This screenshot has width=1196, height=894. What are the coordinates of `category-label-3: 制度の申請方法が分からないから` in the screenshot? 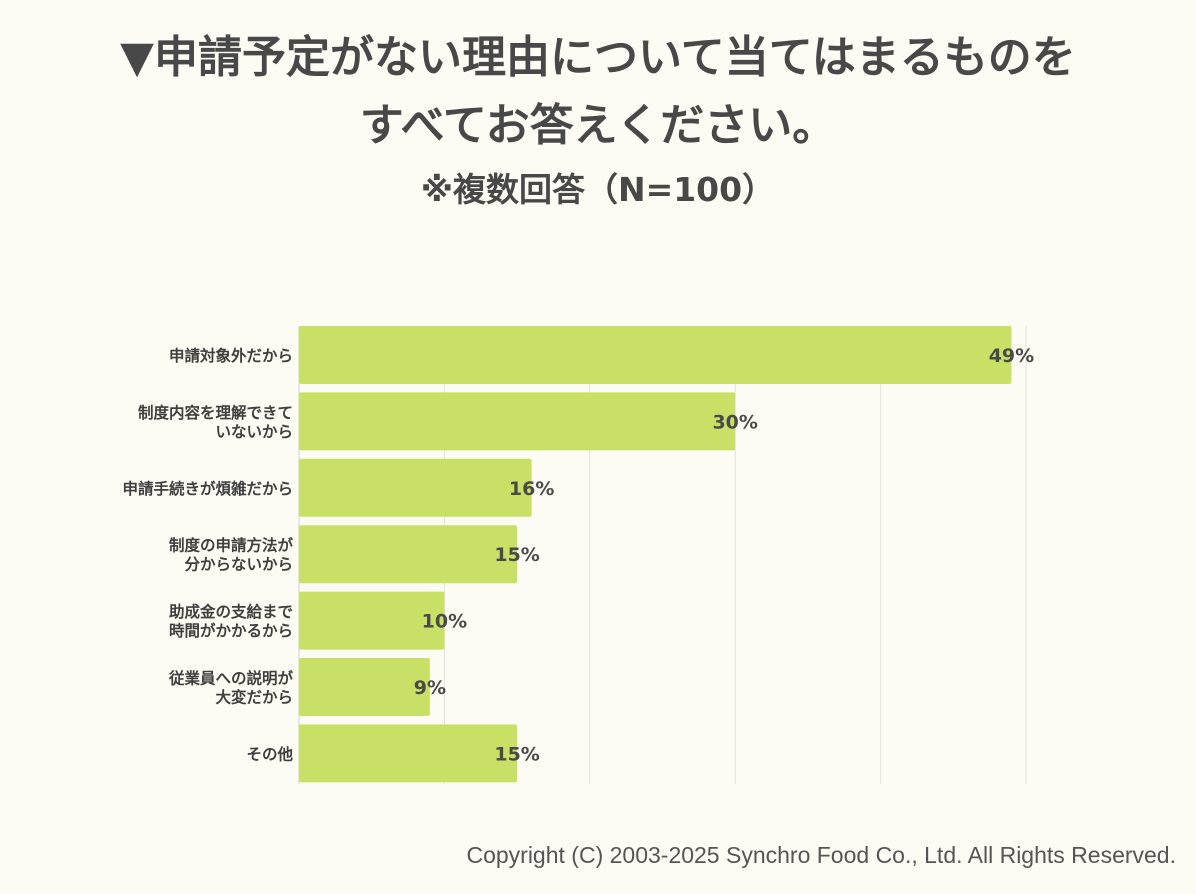 It's located at (231, 555).